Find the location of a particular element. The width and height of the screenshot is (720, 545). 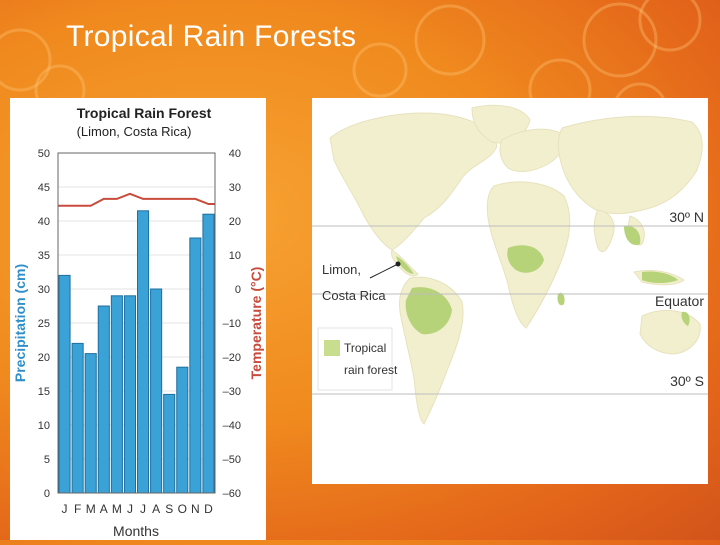

chart-subtitle: (Limon, Costa Rica) is located at coordinates (134, 131).